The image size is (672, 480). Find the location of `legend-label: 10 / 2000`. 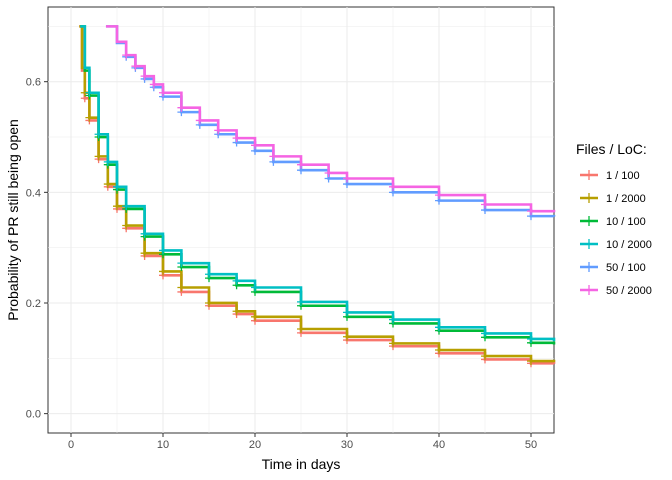

legend-label: 10 / 2000 is located at coordinates (629, 245).